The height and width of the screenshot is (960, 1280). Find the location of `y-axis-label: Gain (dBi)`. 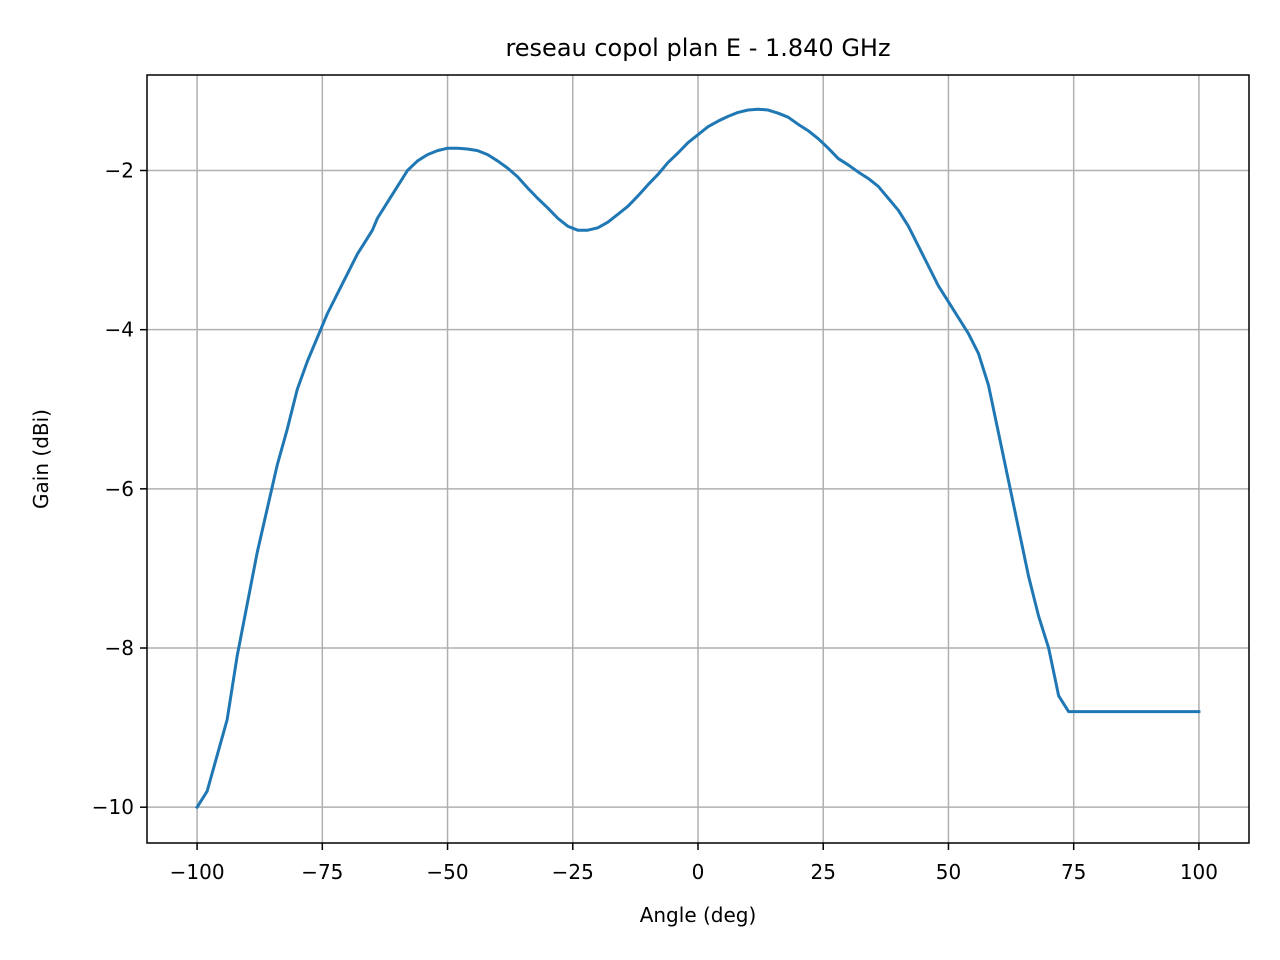

y-axis-label: Gain (dBi) is located at coordinates (41, 459).